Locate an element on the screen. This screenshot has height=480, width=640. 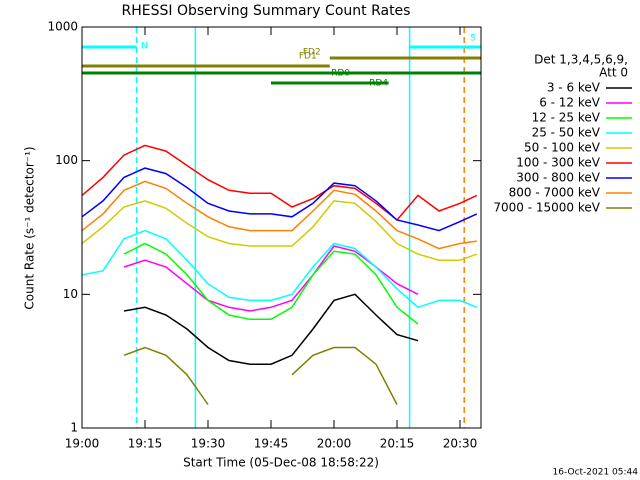
flag-label: N is located at coordinates (144, 47).